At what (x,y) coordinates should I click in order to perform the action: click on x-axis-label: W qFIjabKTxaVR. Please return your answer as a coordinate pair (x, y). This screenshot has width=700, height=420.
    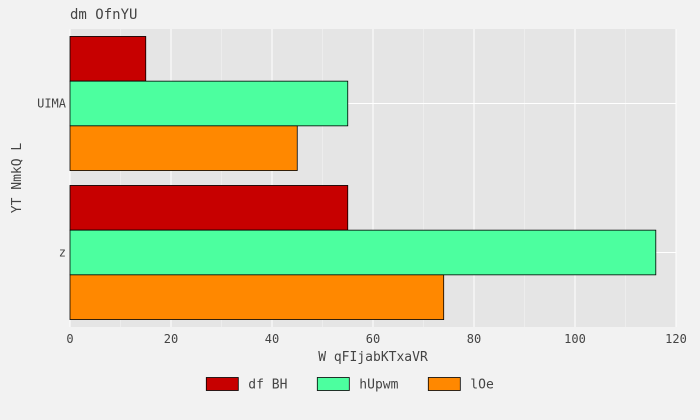
    Looking at the image, I should click on (373, 357).